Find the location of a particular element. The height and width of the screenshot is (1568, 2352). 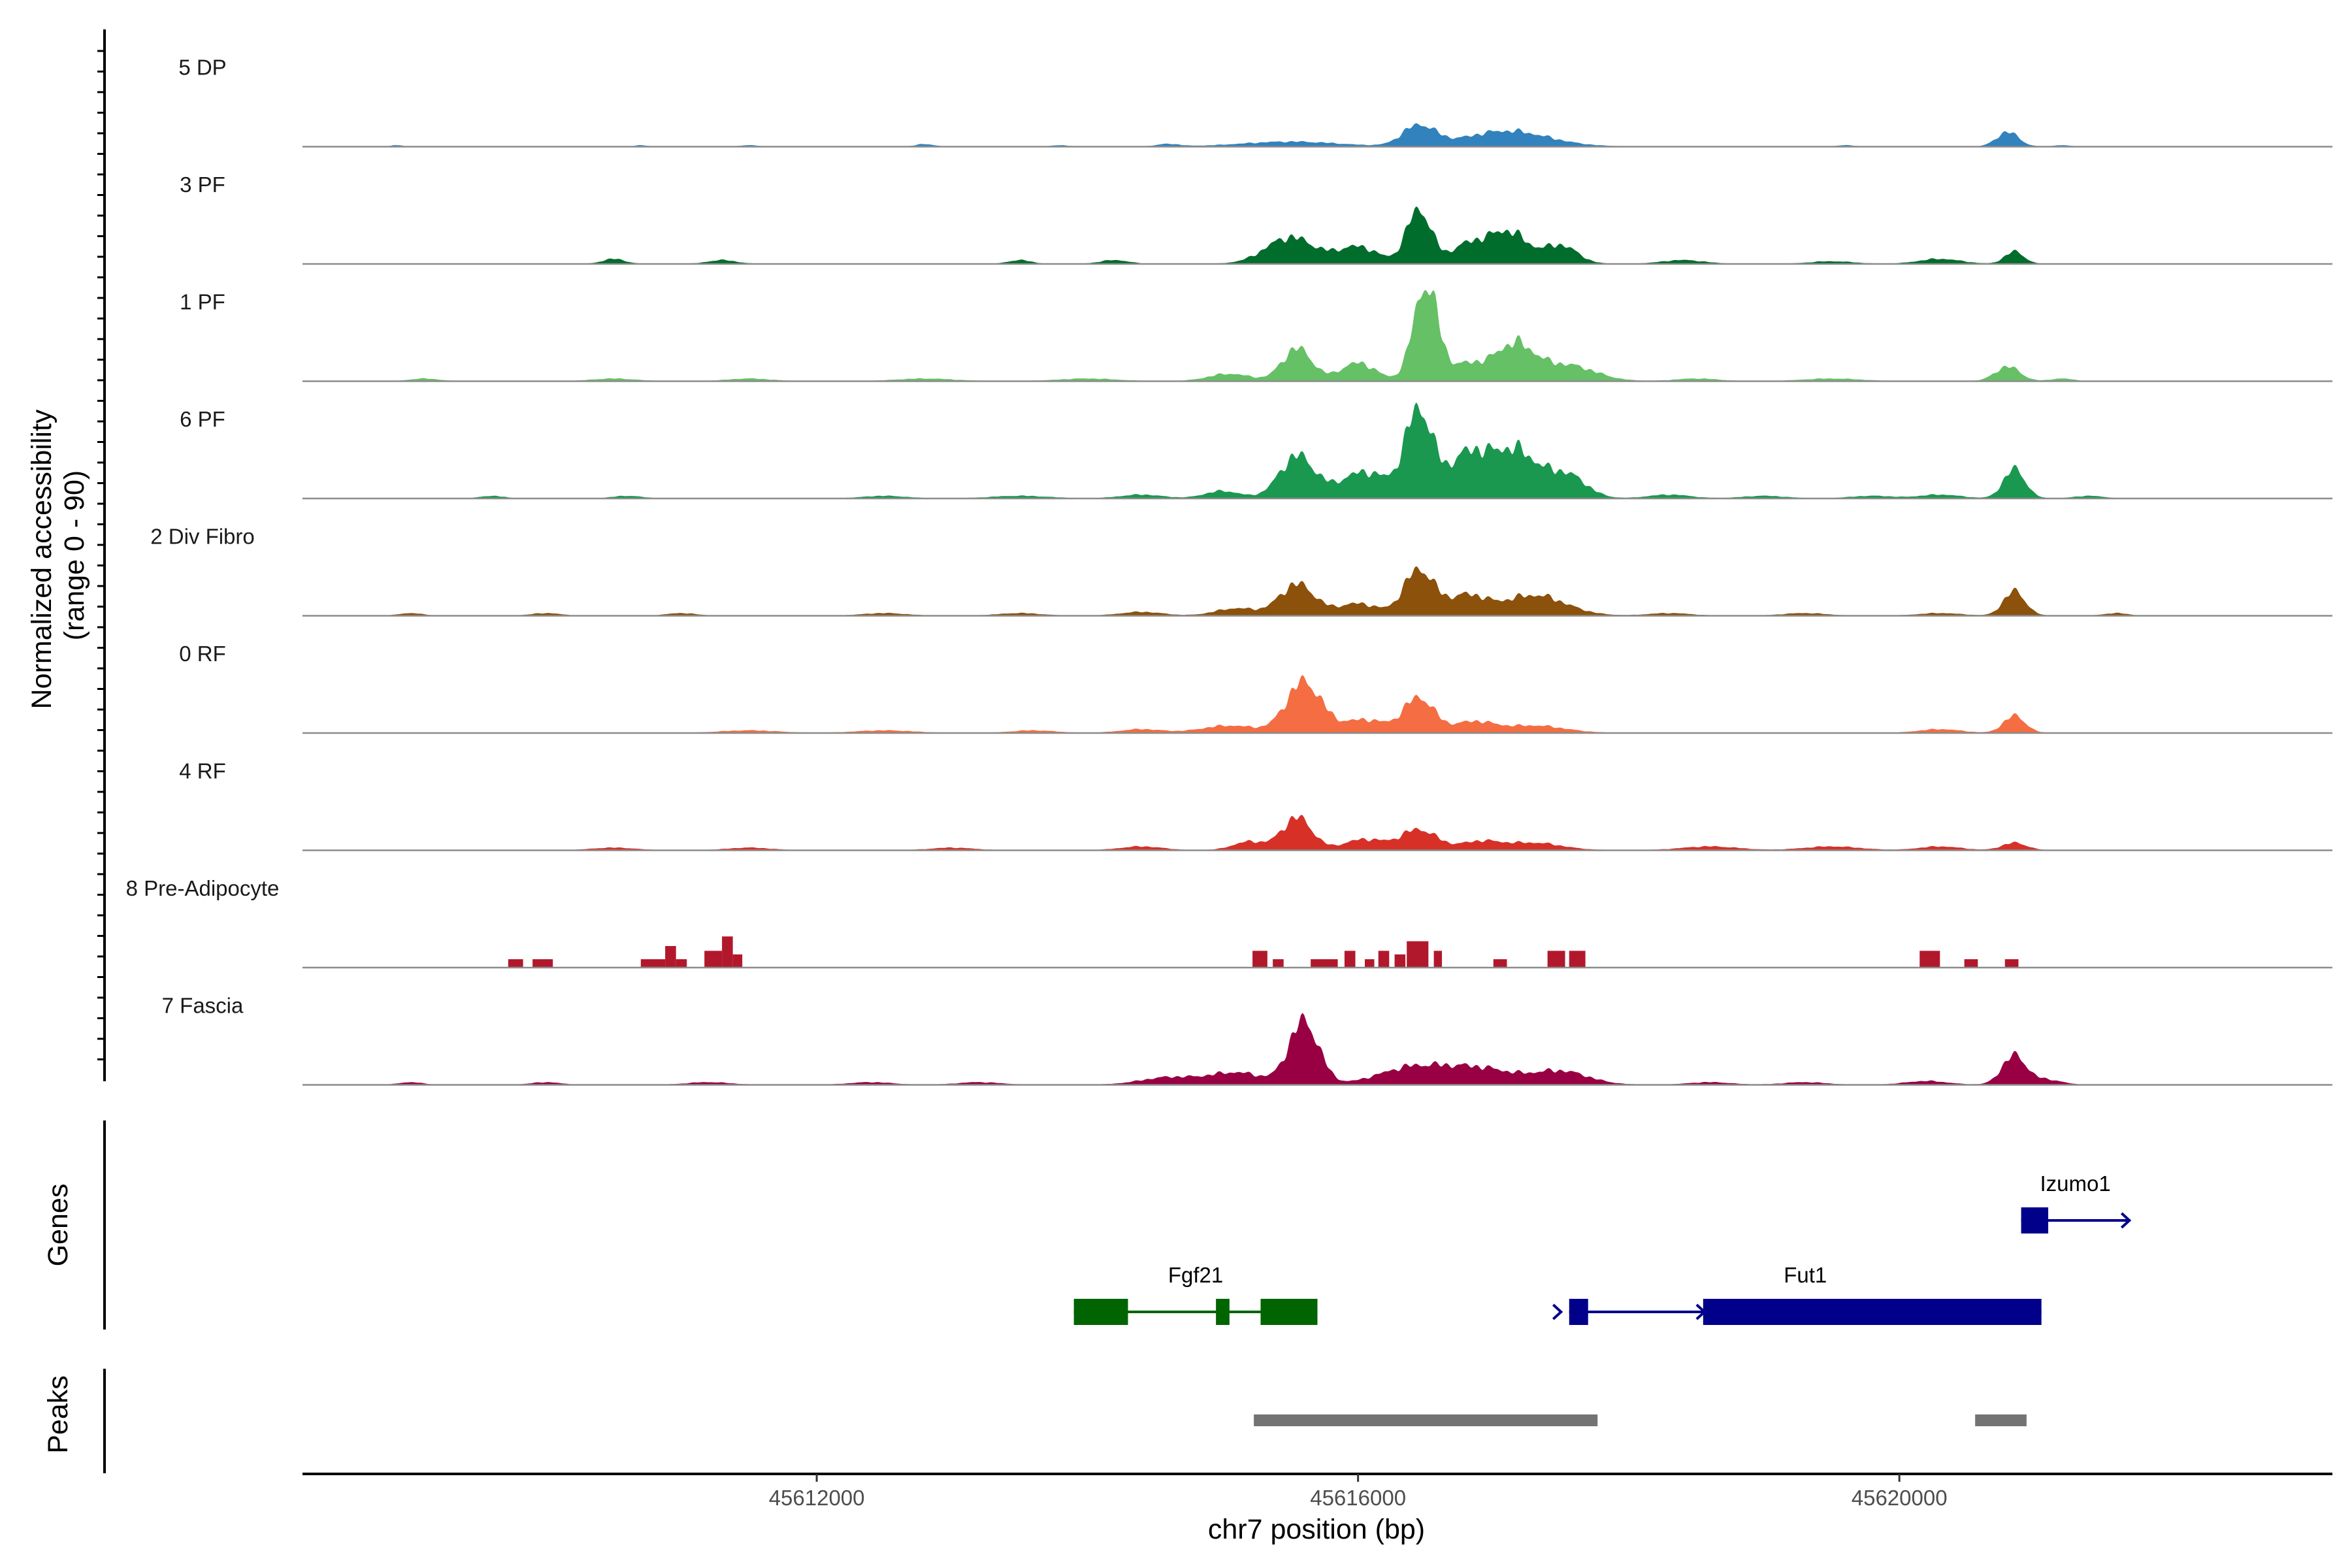

track-label: 0 RF is located at coordinates (202, 654).